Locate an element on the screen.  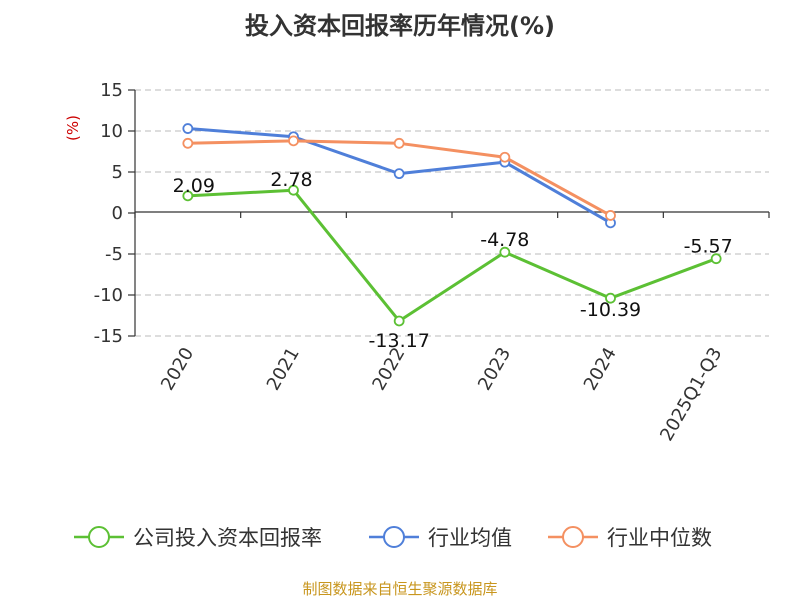
data-label: 2.78 is located at coordinates (291, 180).